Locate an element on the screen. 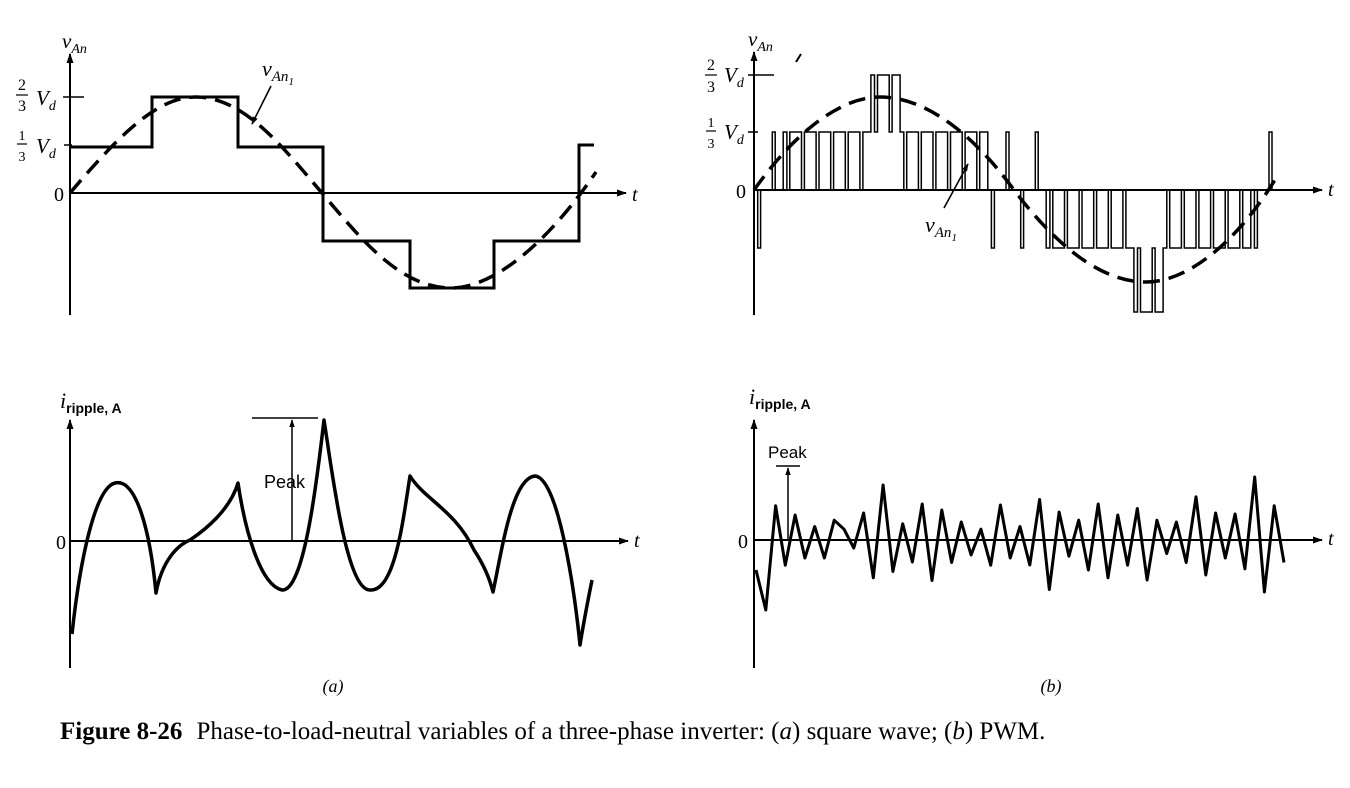 This screenshot has width=1350, height=788. pwm-voltage-waveform is located at coordinates (1017, 193).